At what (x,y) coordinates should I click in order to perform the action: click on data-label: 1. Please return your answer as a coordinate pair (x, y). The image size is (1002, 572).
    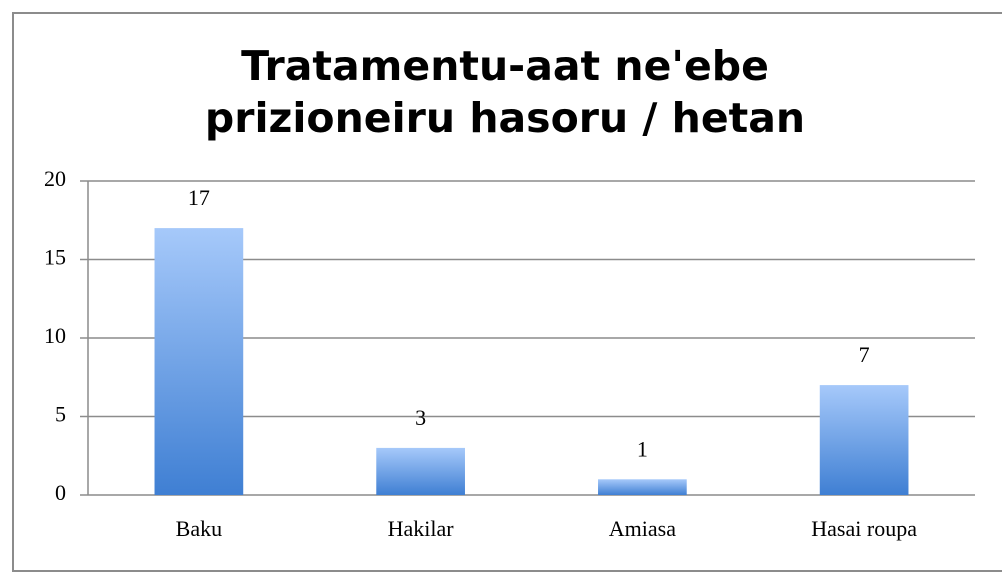
    Looking at the image, I should click on (642, 448).